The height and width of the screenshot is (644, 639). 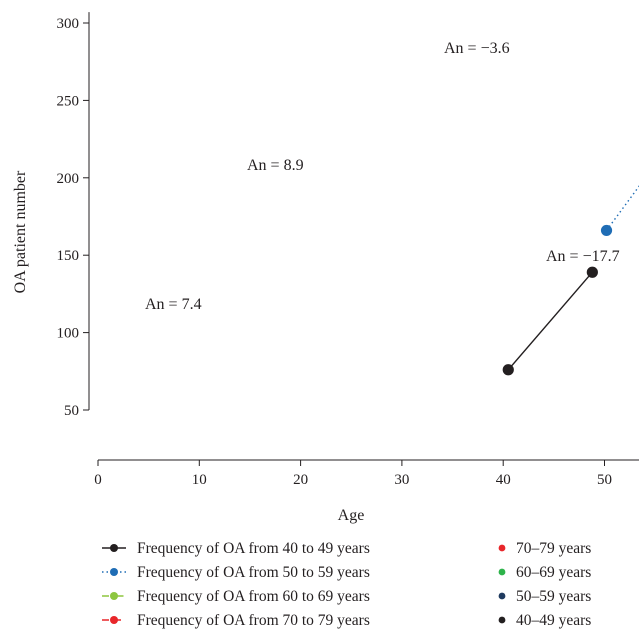 I want to click on legend-item-point: 50–59 years, so click(x=544, y=596).